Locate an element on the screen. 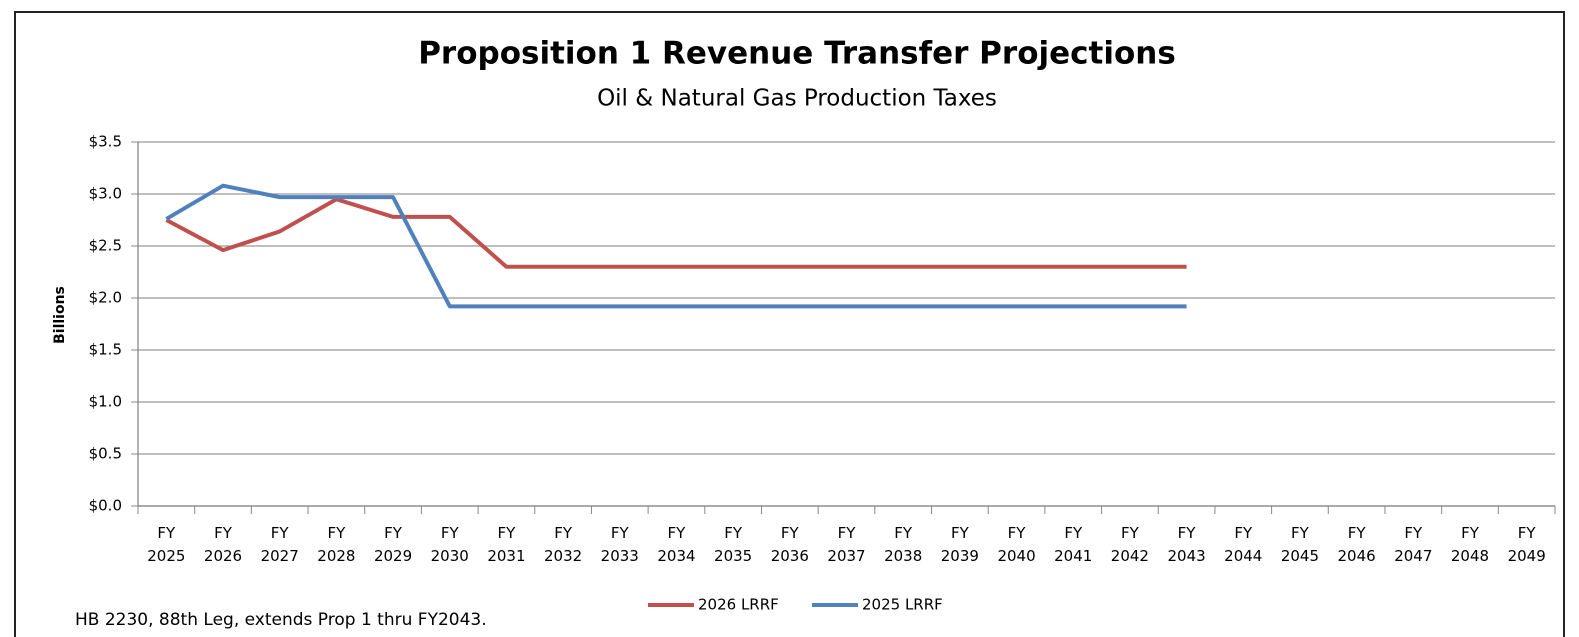 Image resolution: width=1579 pixels, height=637 pixels. x-tick-label: FY 2045 is located at coordinates (1300, 544).